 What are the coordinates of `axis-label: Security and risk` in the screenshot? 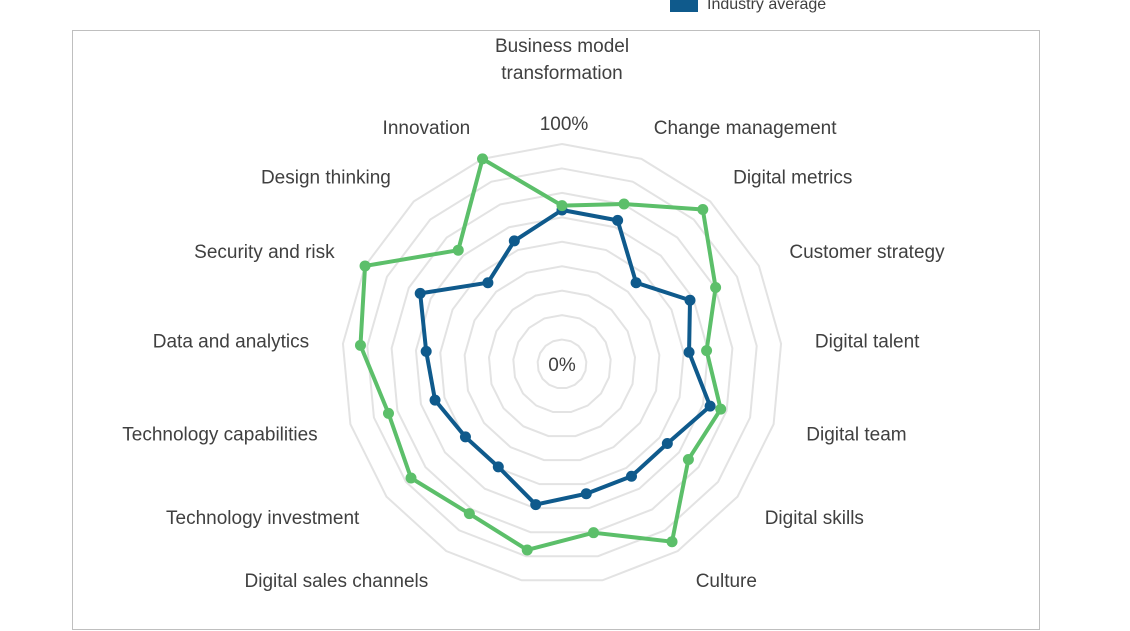 It's located at (264, 252).